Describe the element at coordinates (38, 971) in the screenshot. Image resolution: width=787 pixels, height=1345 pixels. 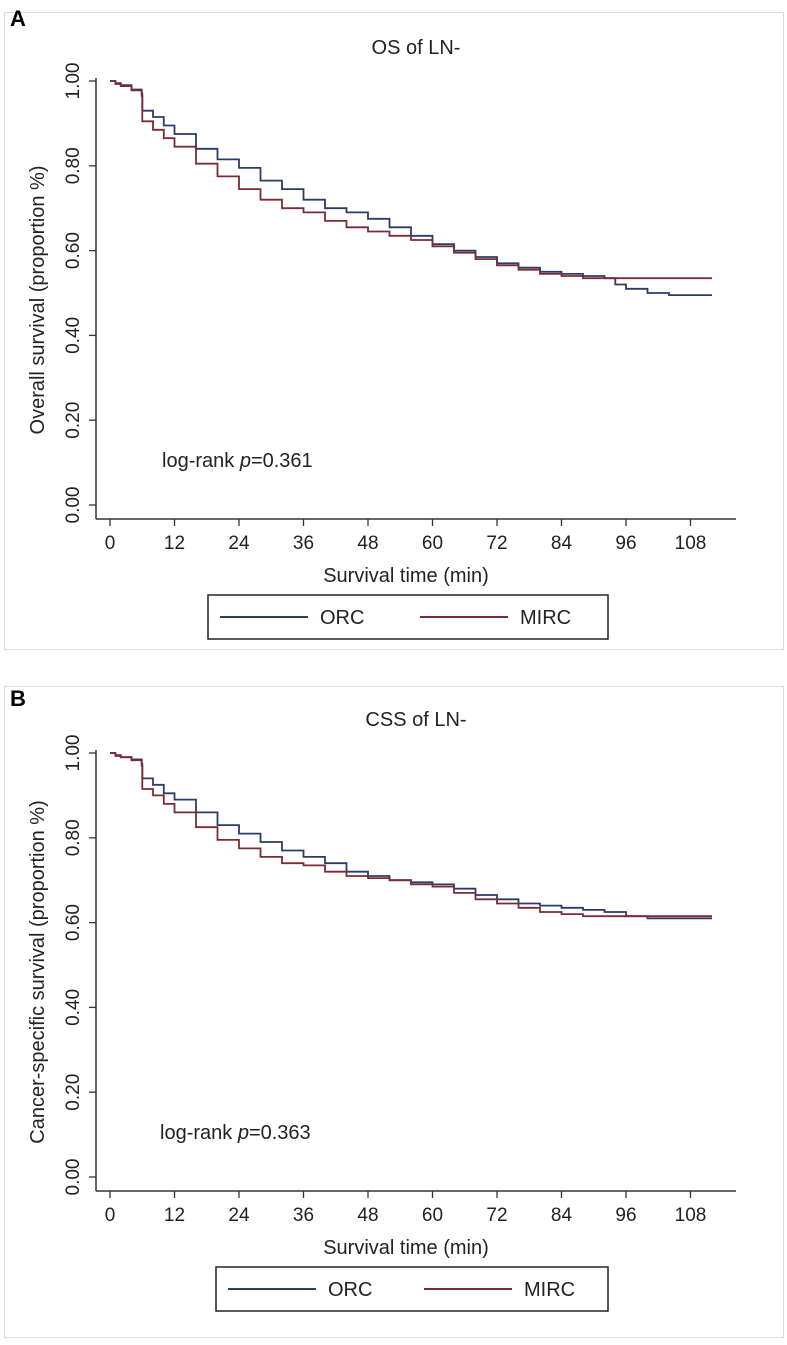
I see `y-axis-label: Cancer-specific survival (proportion %)` at that location.